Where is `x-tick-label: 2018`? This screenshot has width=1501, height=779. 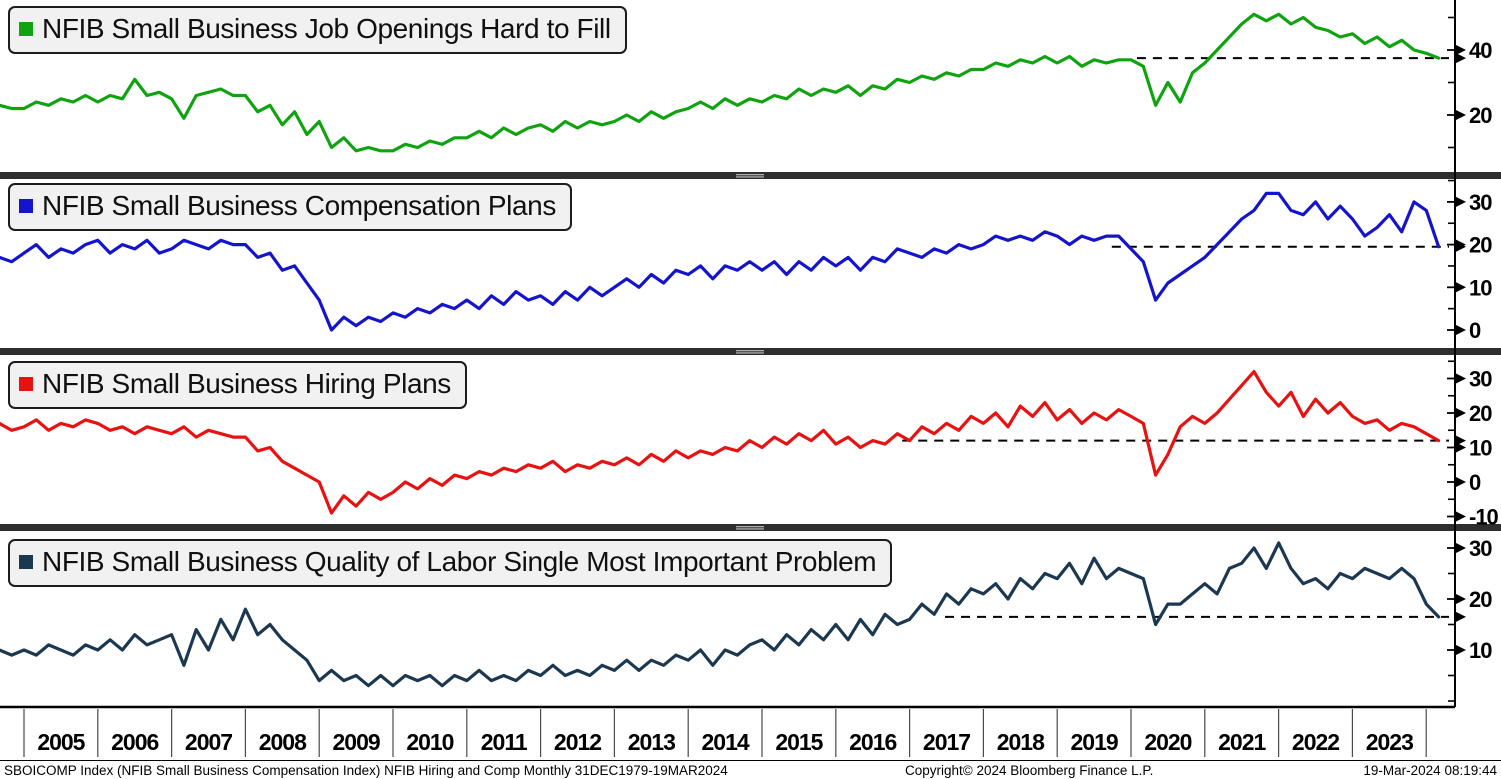
x-tick-label: 2018 is located at coordinates (1021, 742).